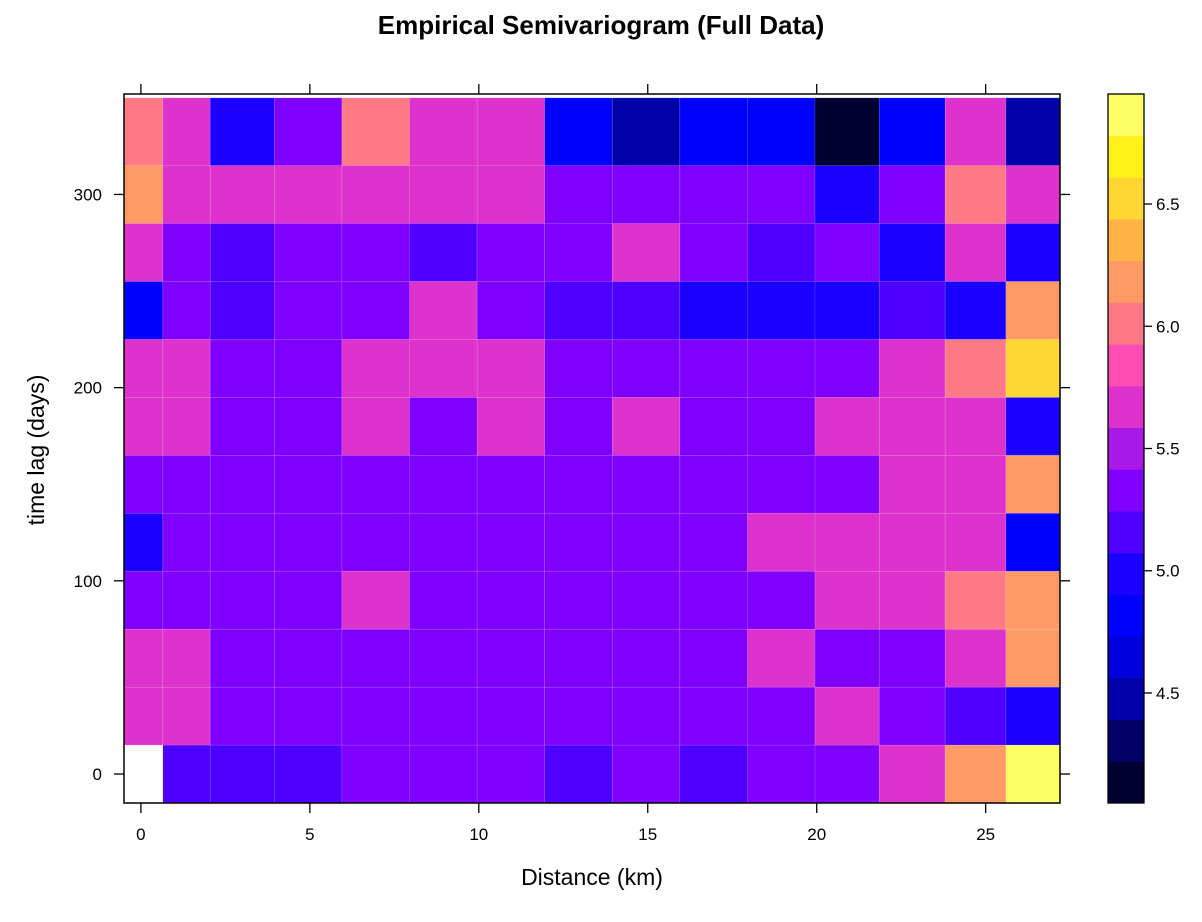  What do you see at coordinates (601, 25) in the screenshot?
I see `chart-title: Empirical Semivariogram (Full Data)` at bounding box center [601, 25].